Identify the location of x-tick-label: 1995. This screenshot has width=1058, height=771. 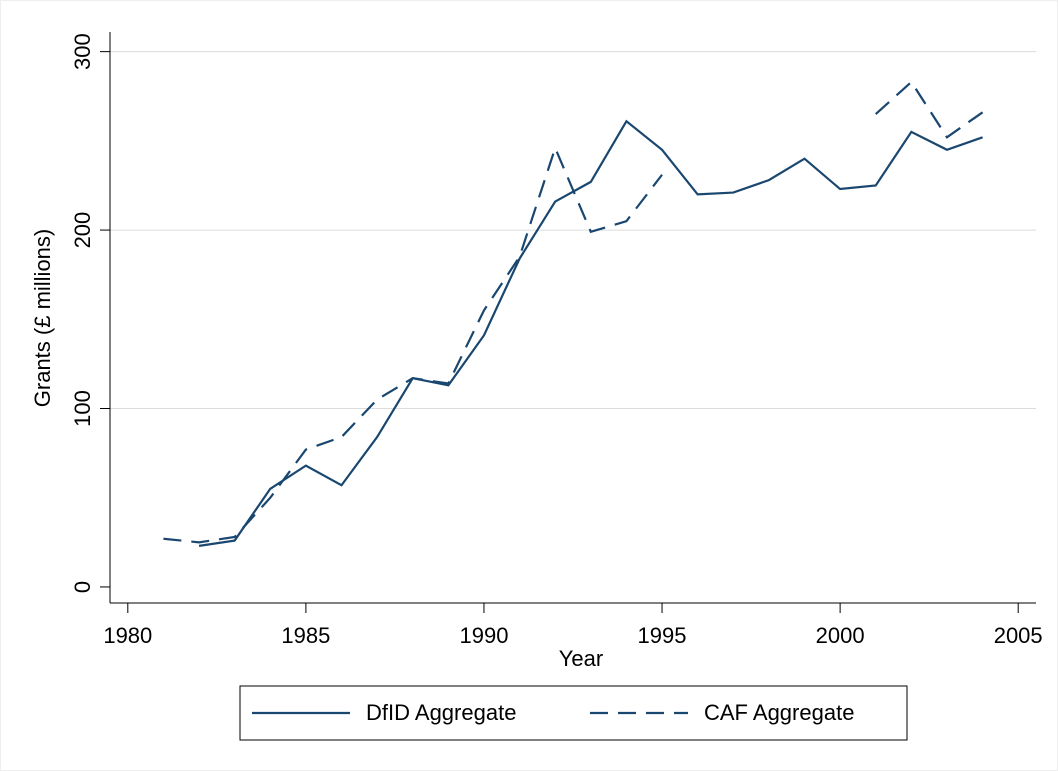
(662, 635).